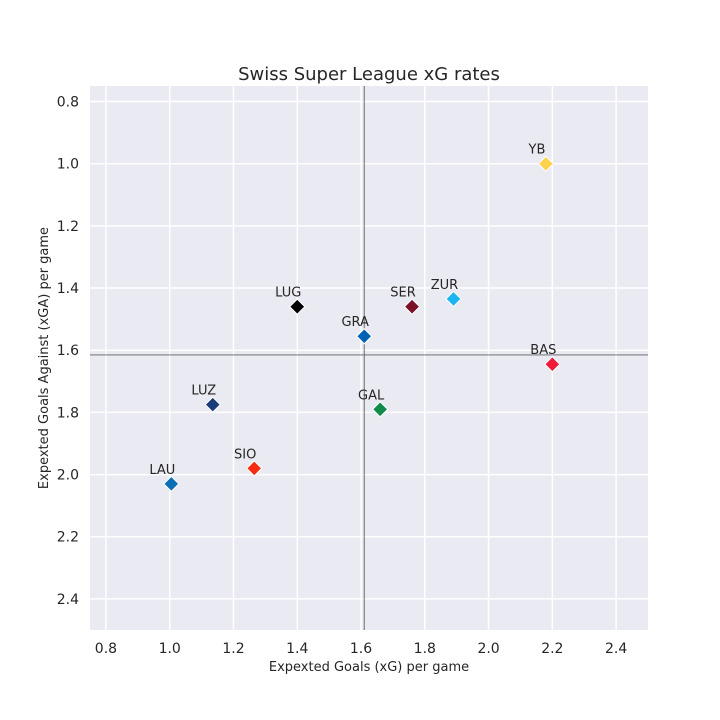  Describe the element at coordinates (68, 538) in the screenshot. I see `y-tick-label: 2.2` at that location.